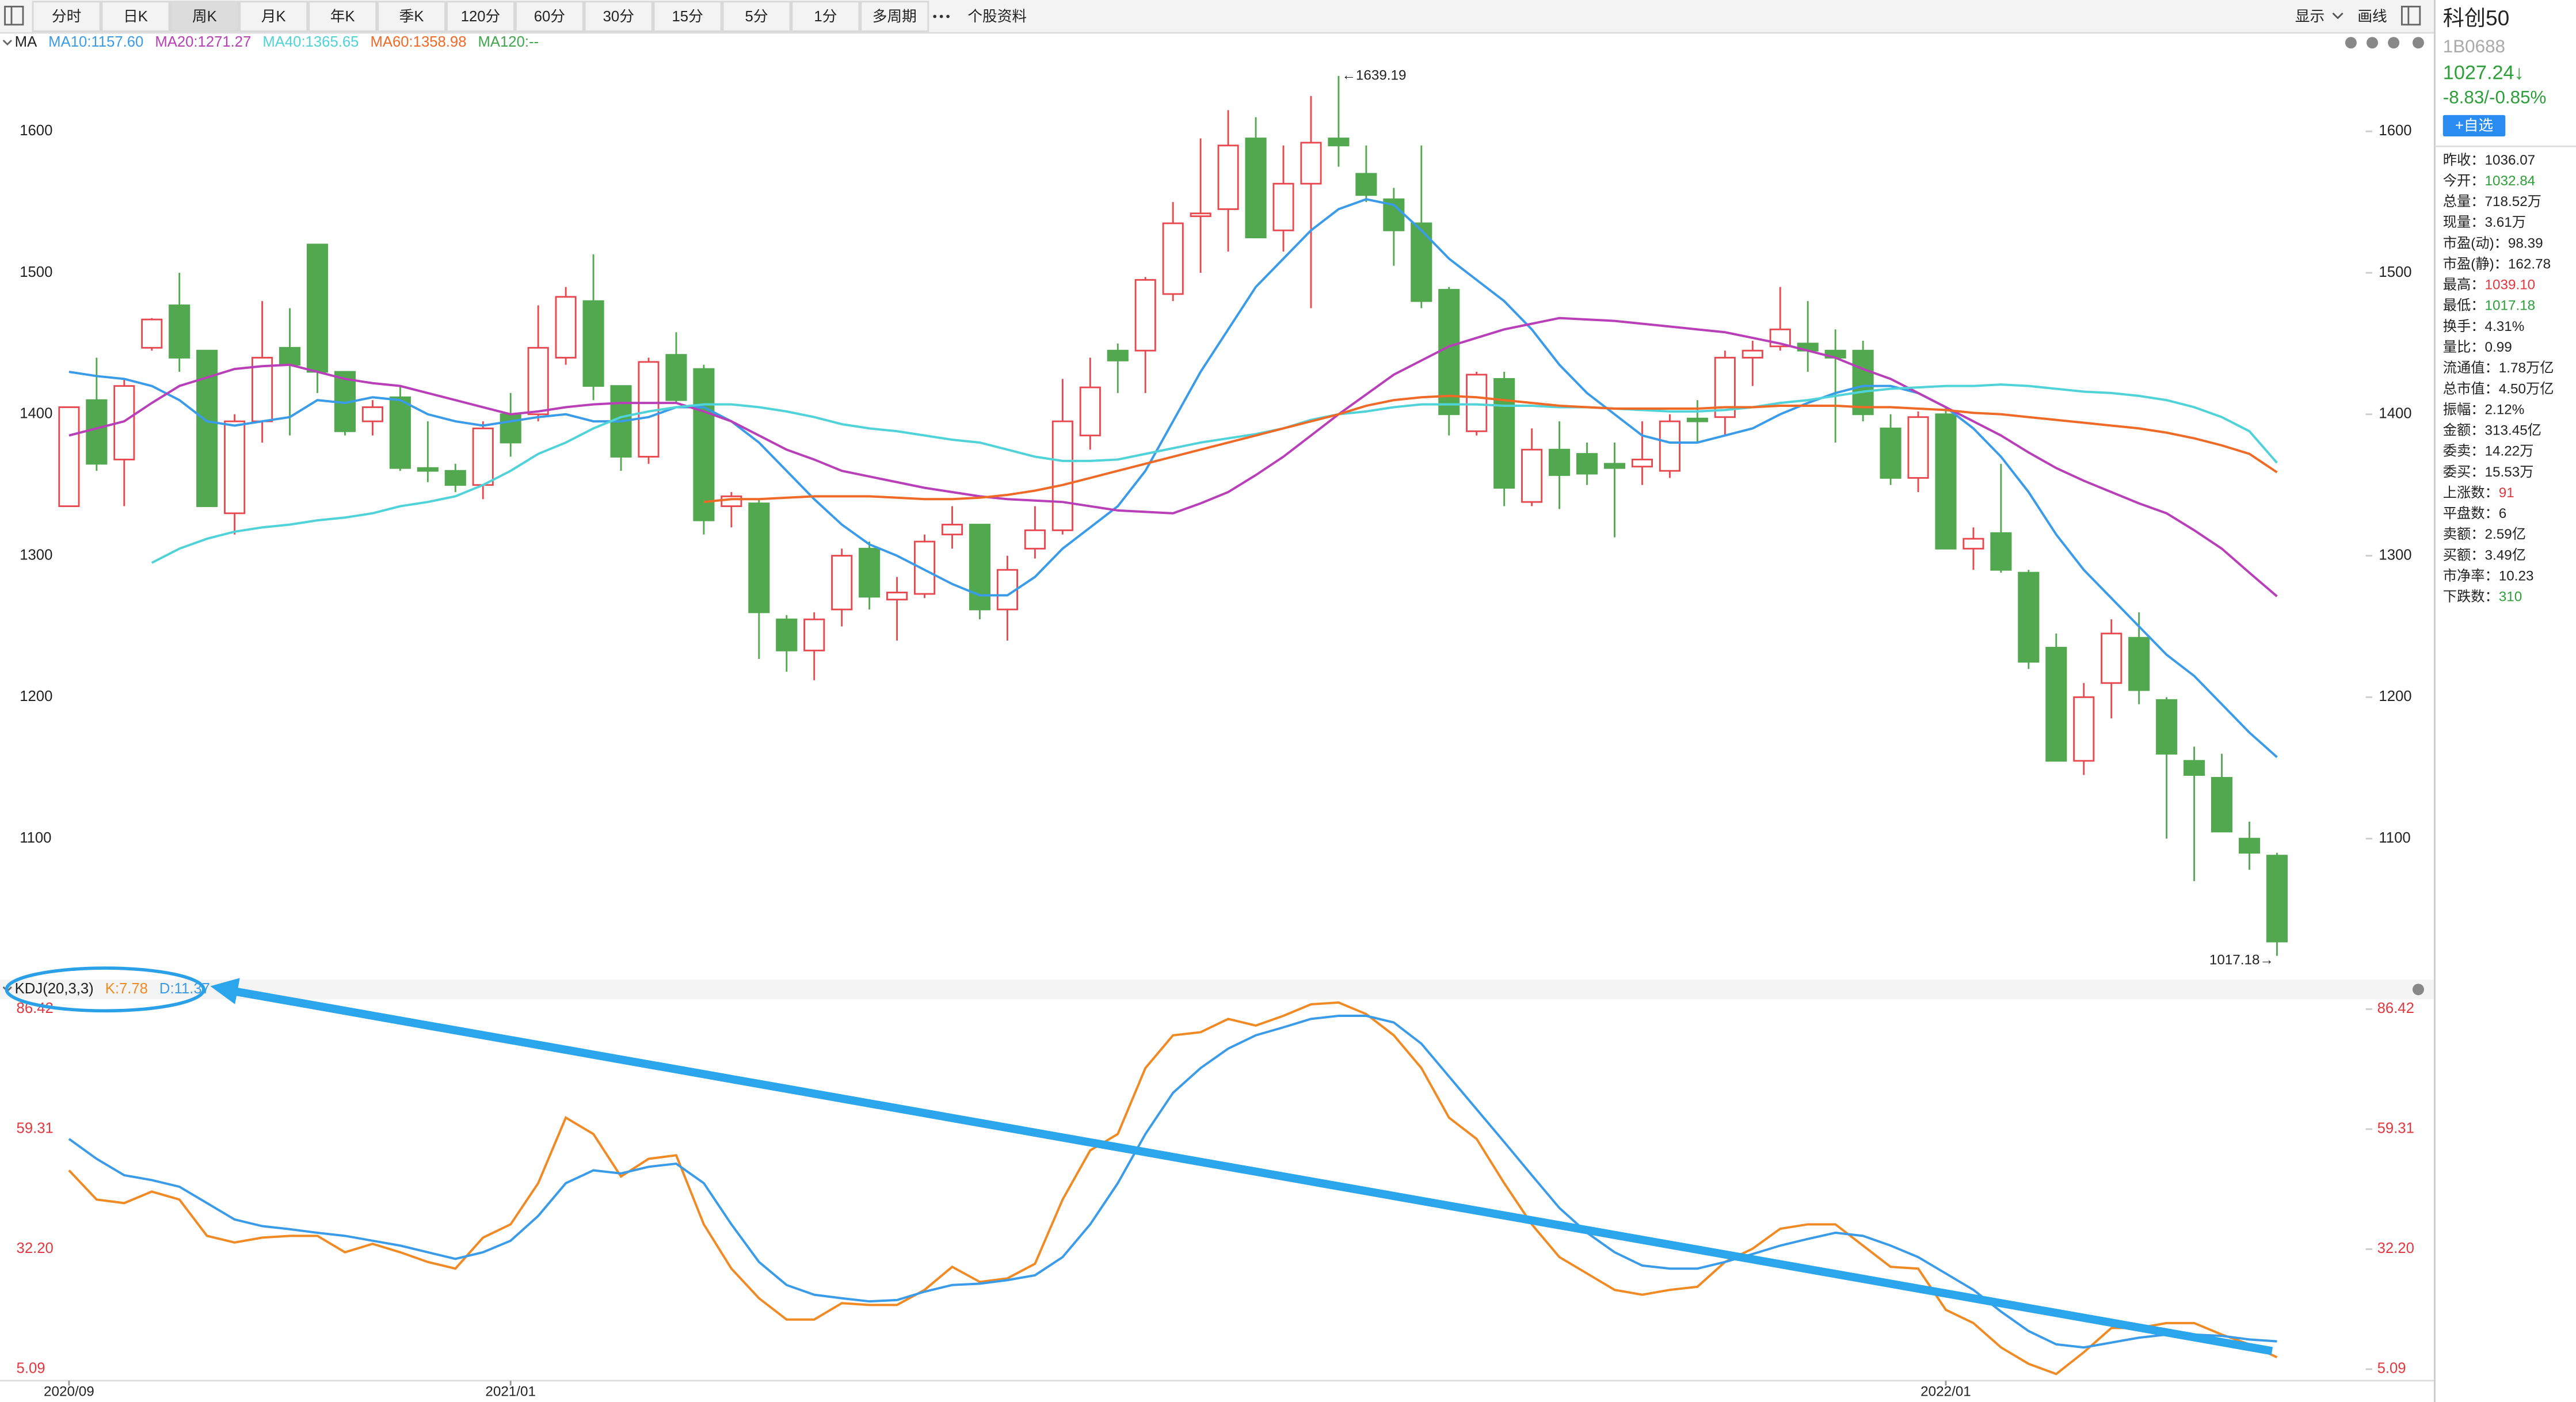 This screenshot has width=2576, height=1402. What do you see at coordinates (2410, 15) in the screenshot?
I see `panel-toggle` at bounding box center [2410, 15].